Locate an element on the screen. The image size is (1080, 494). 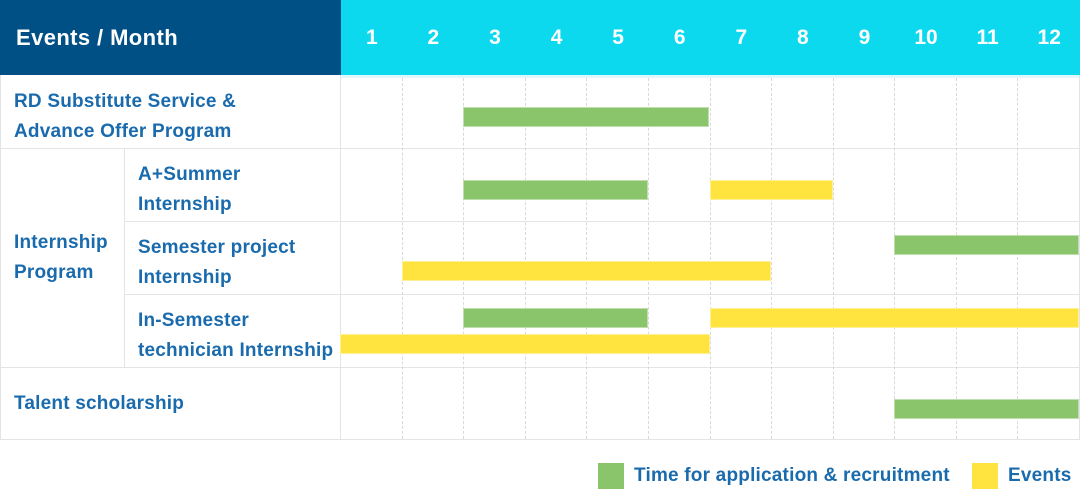
month-label: 7 is located at coordinates (741, 37).